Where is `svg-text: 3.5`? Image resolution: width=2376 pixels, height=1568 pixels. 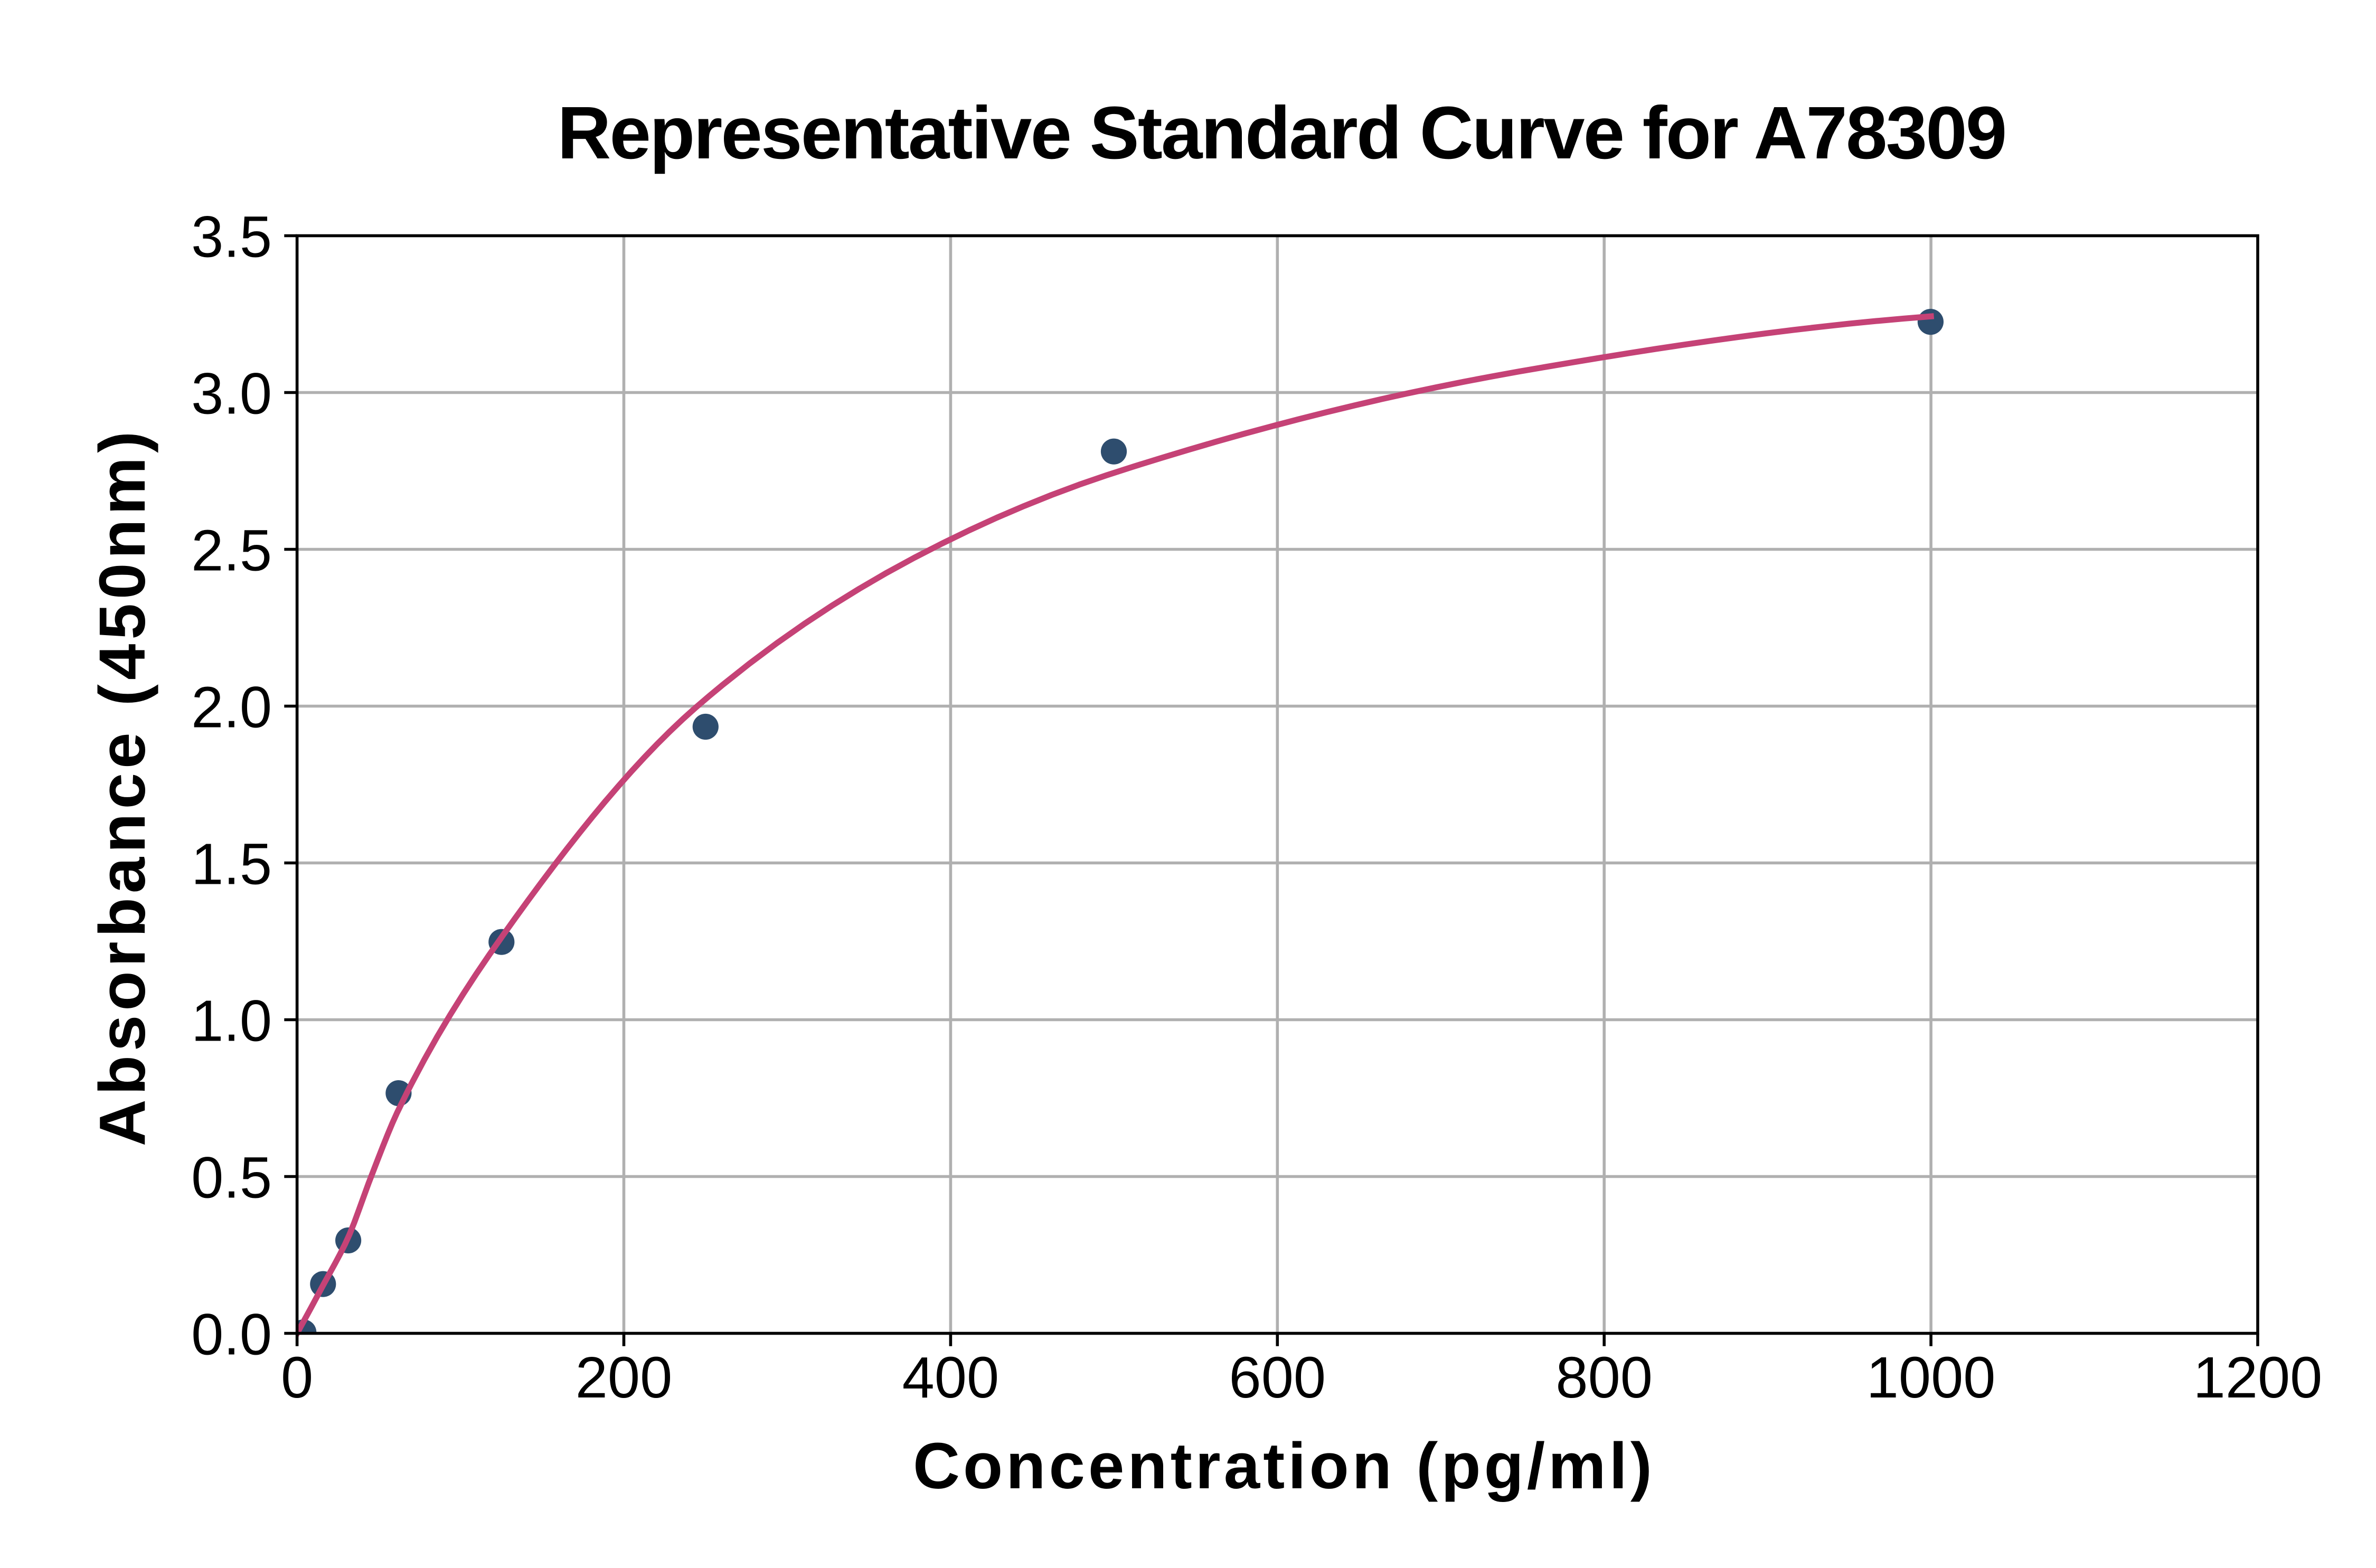 svg-text: 3.5 is located at coordinates (232, 237).